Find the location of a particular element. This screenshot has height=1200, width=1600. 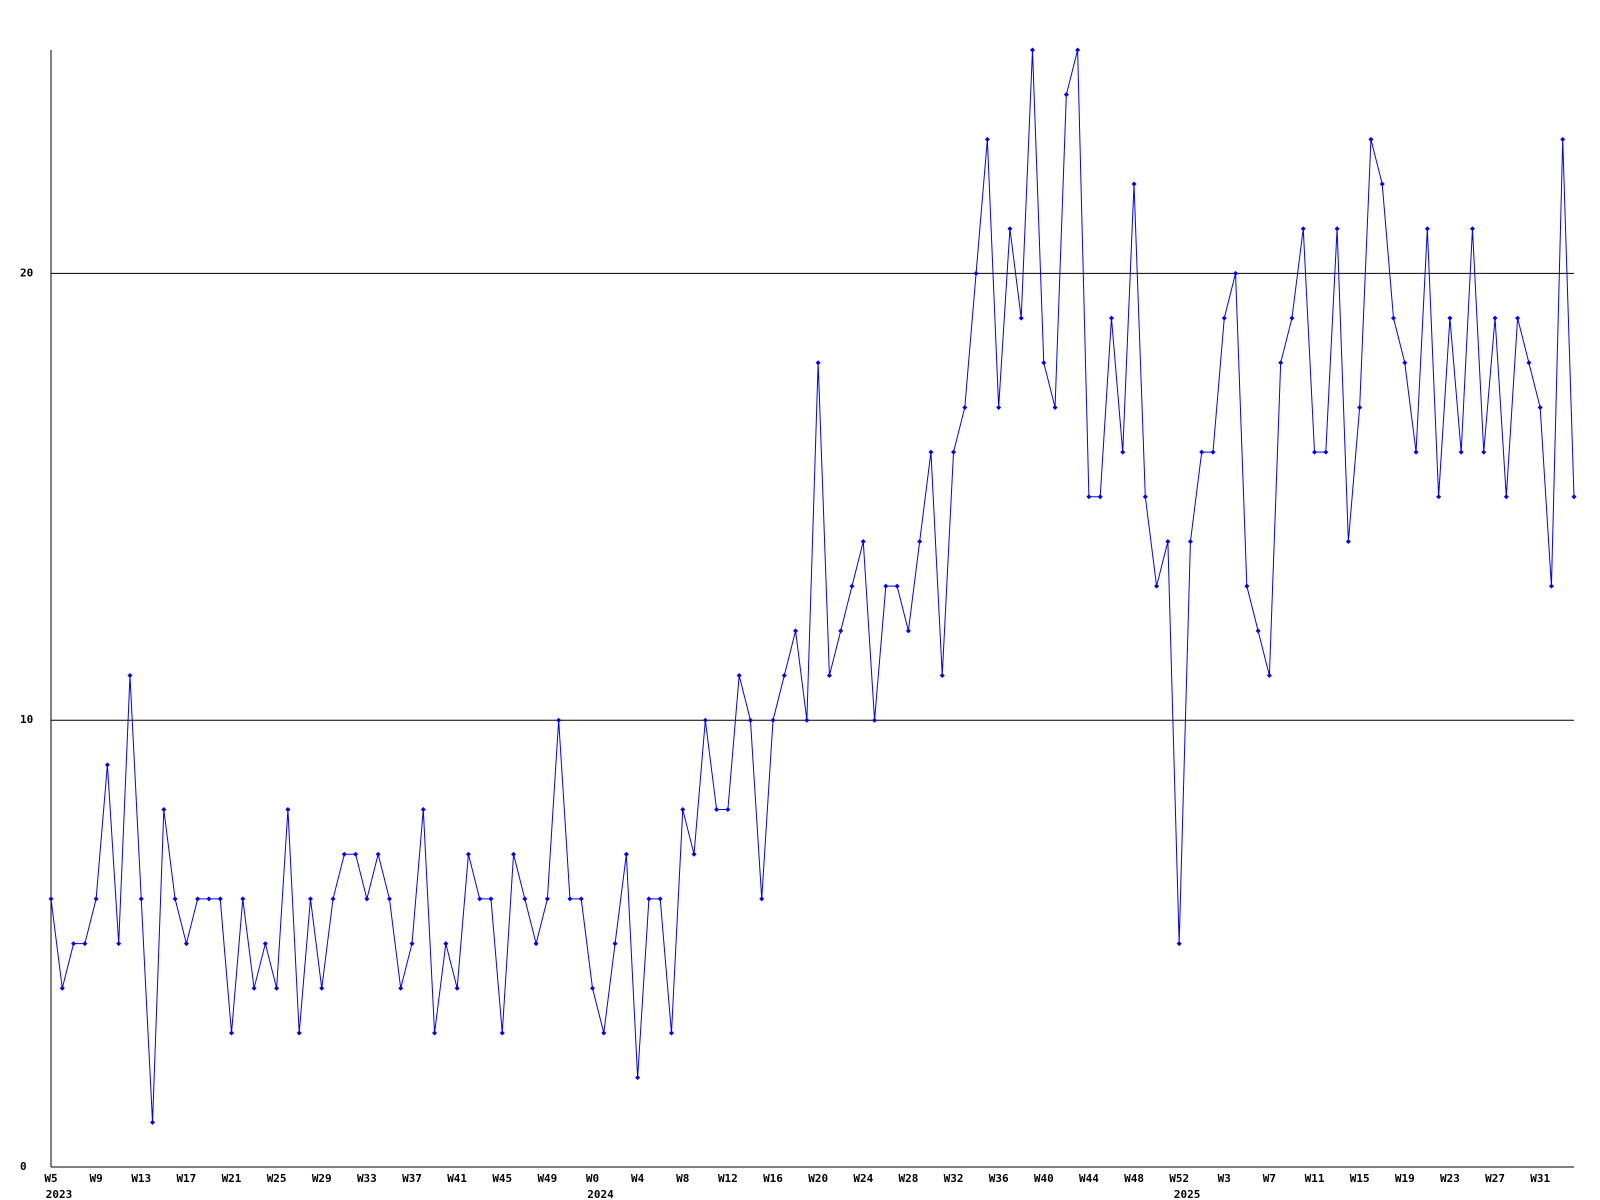

x-tick-label: W24 is located at coordinates (863, 1178).